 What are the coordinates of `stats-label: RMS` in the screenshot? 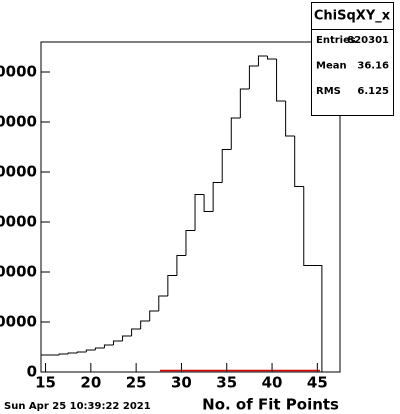 It's located at (328, 91).